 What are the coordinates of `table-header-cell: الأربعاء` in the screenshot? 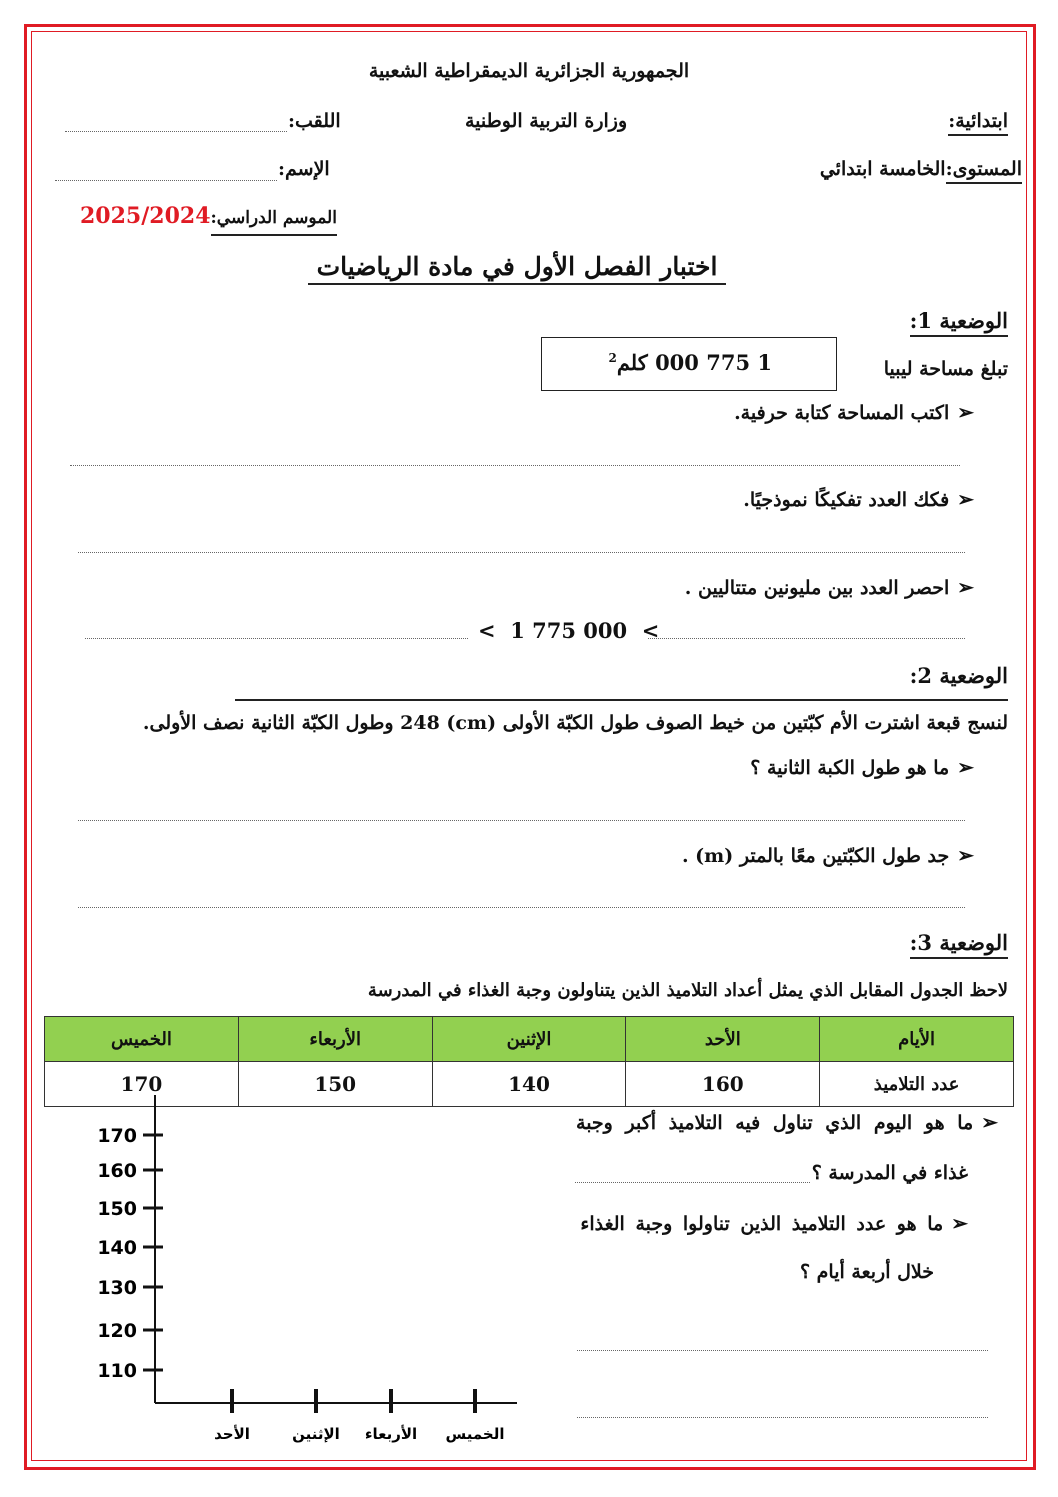 It's located at (335, 1039).